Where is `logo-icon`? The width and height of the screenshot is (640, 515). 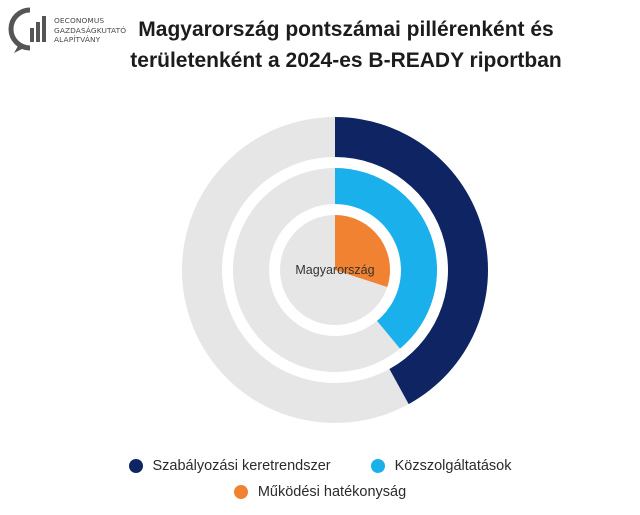
logo-icon is located at coordinates (27, 30).